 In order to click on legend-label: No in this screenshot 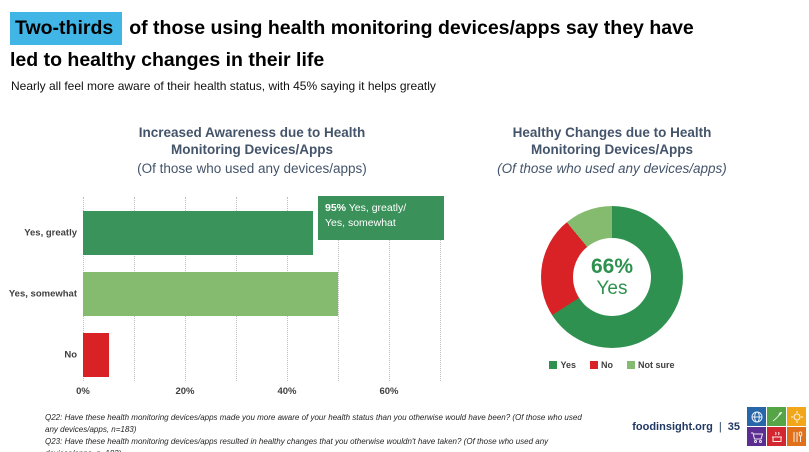, I will do `click(607, 365)`.